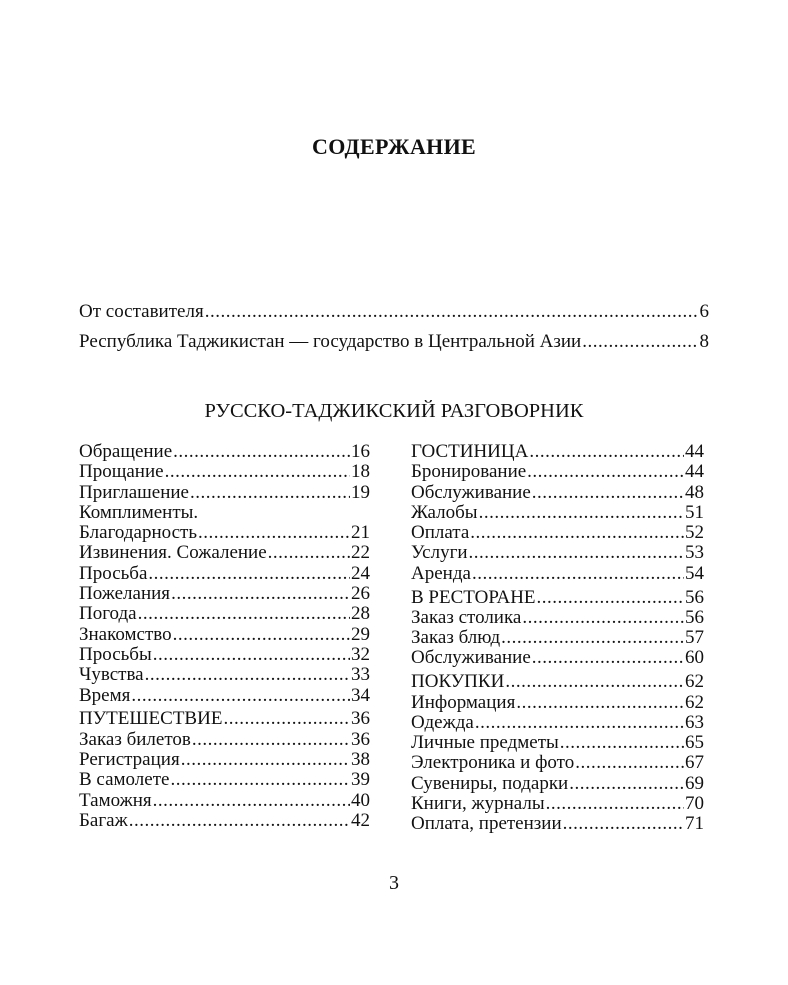 The height and width of the screenshot is (985, 788). I want to click on toc-entry: Регистрация 38, so click(224, 759).